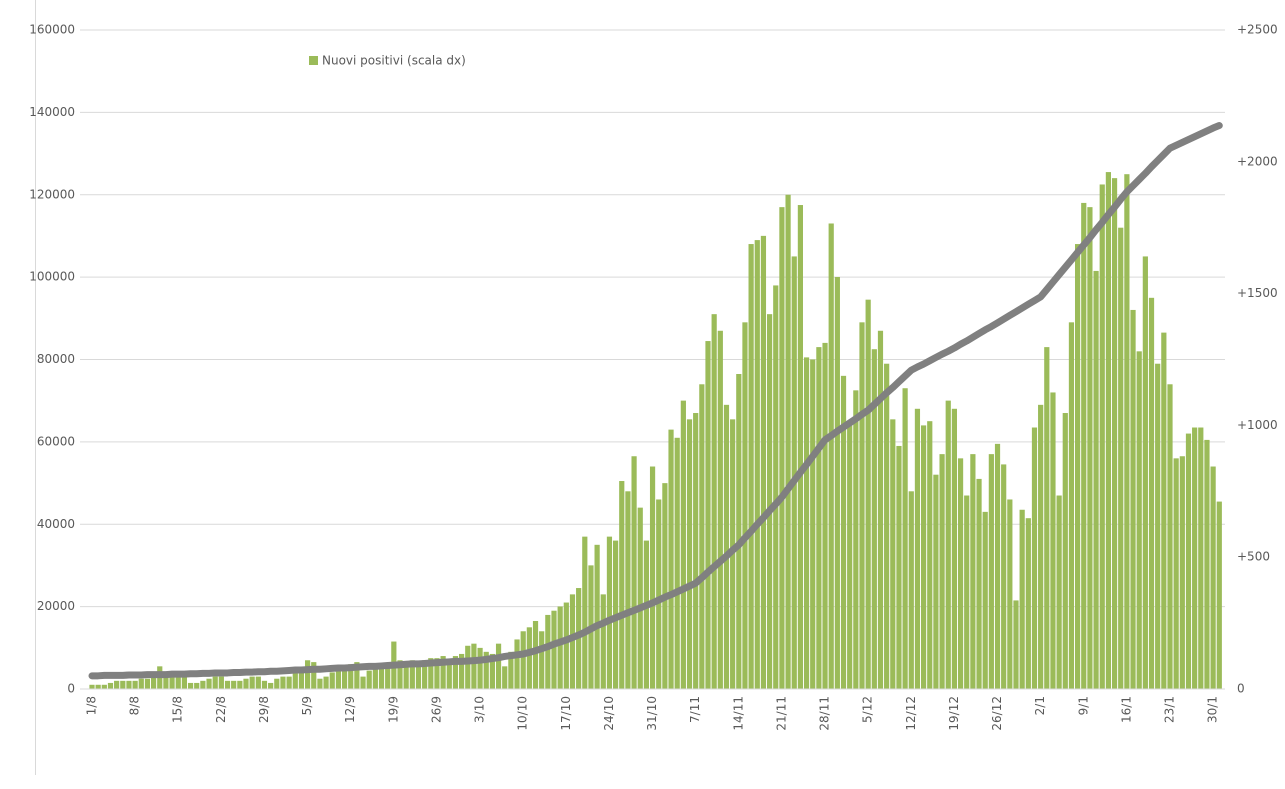  What do you see at coordinates (1213, 709) in the screenshot?
I see `x-tick-label: 30/1` at bounding box center [1213, 709].